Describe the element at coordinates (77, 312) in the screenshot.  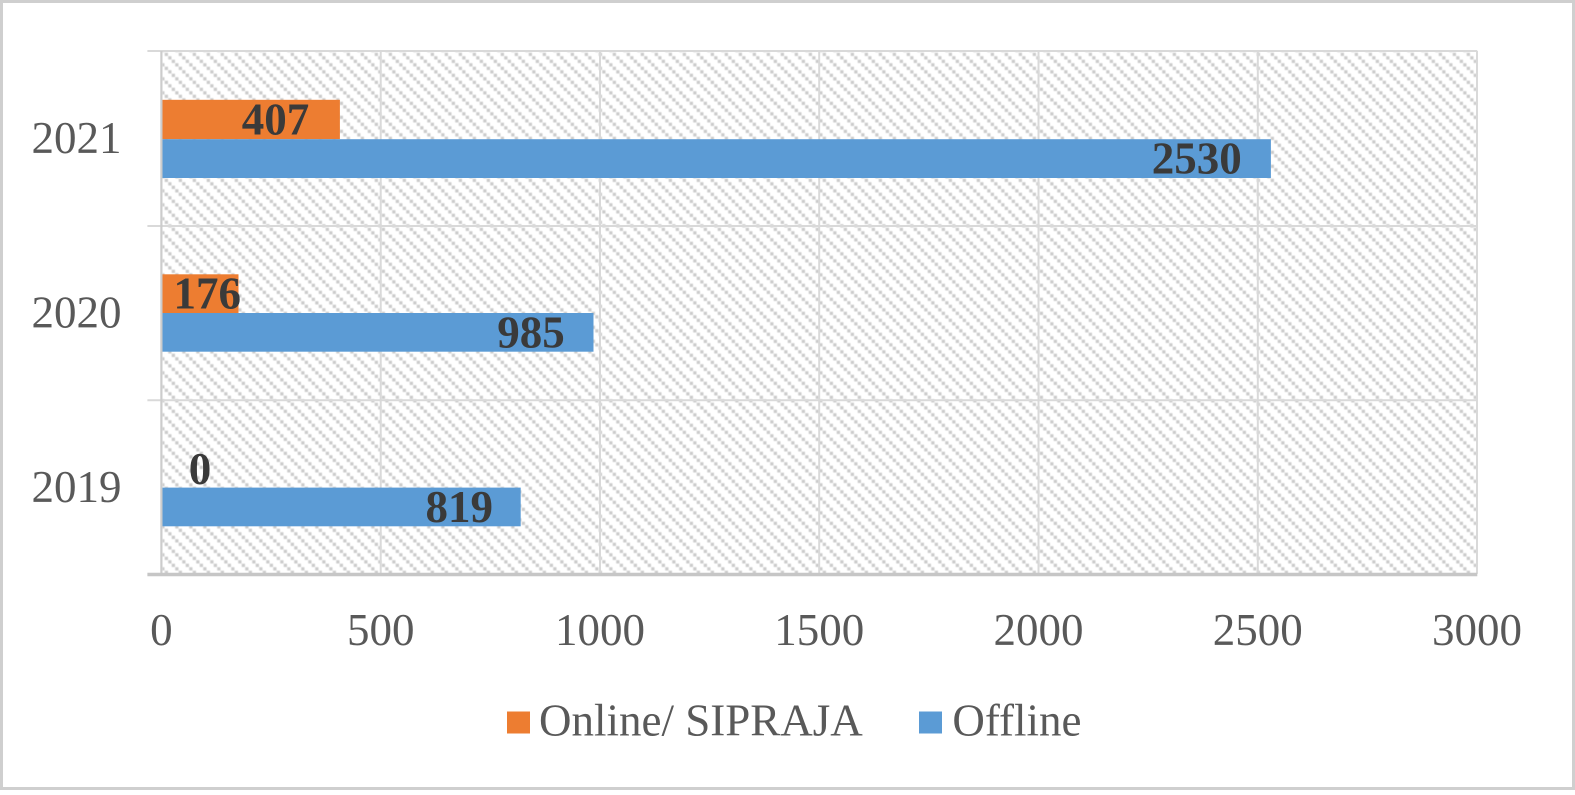
I see `svg-text: 2020` at that location.